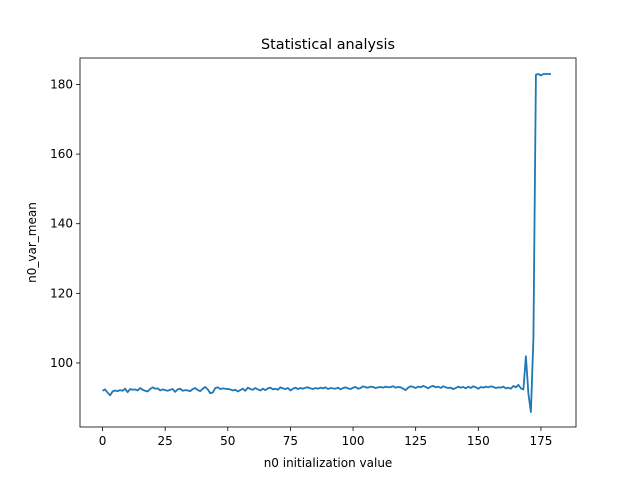 This screenshot has height=480, width=640. I want to click on x-tick-label: 100, so click(353, 441).